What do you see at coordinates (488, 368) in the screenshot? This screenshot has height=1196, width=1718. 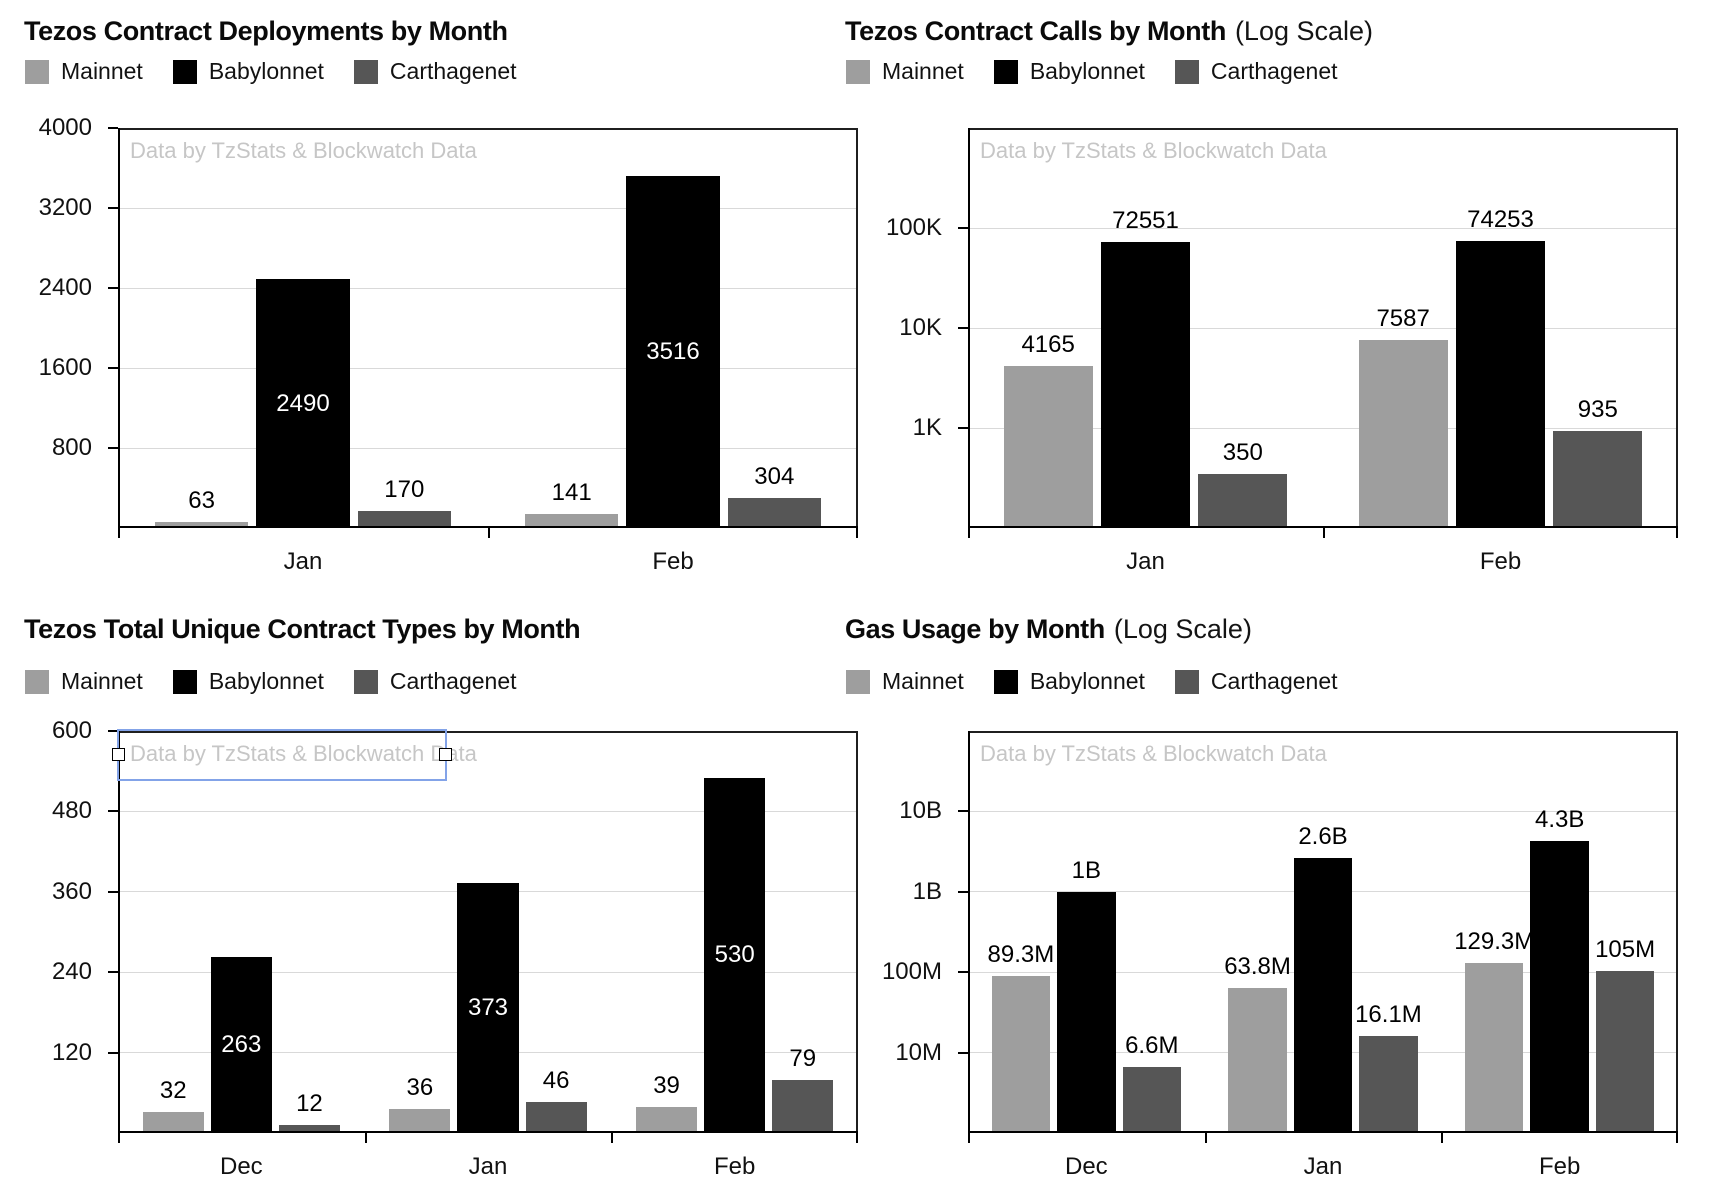 I see `gridline` at bounding box center [488, 368].